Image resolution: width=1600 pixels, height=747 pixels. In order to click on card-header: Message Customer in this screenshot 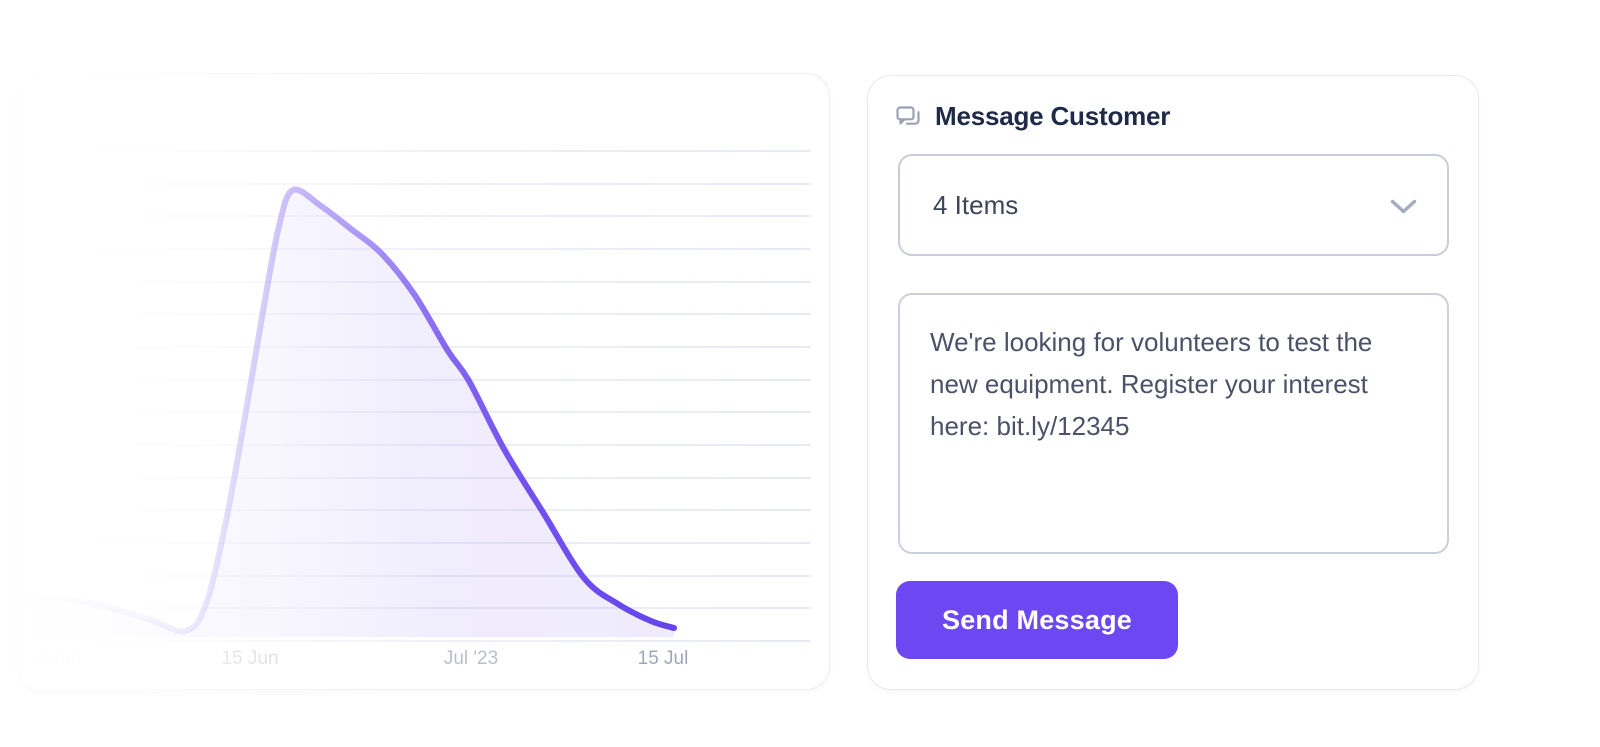, I will do `click(1032, 116)`.